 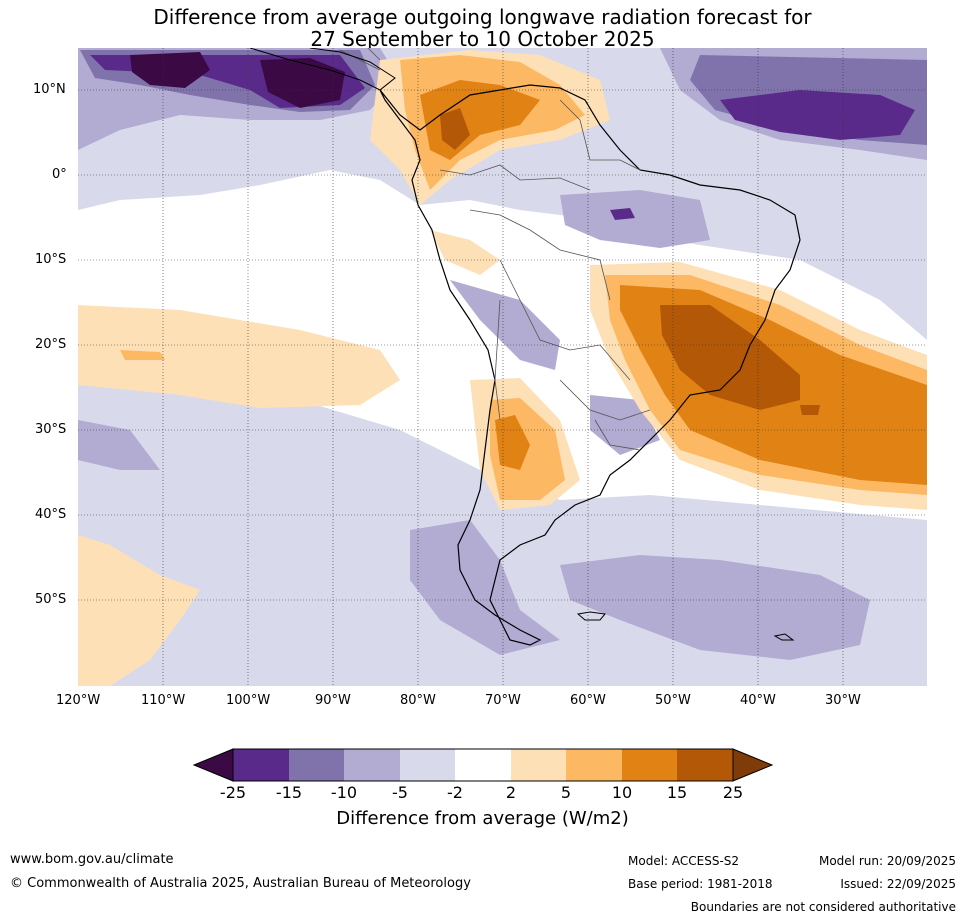 What do you see at coordinates (59, 174) in the screenshot?
I see `lat-label: 0°` at bounding box center [59, 174].